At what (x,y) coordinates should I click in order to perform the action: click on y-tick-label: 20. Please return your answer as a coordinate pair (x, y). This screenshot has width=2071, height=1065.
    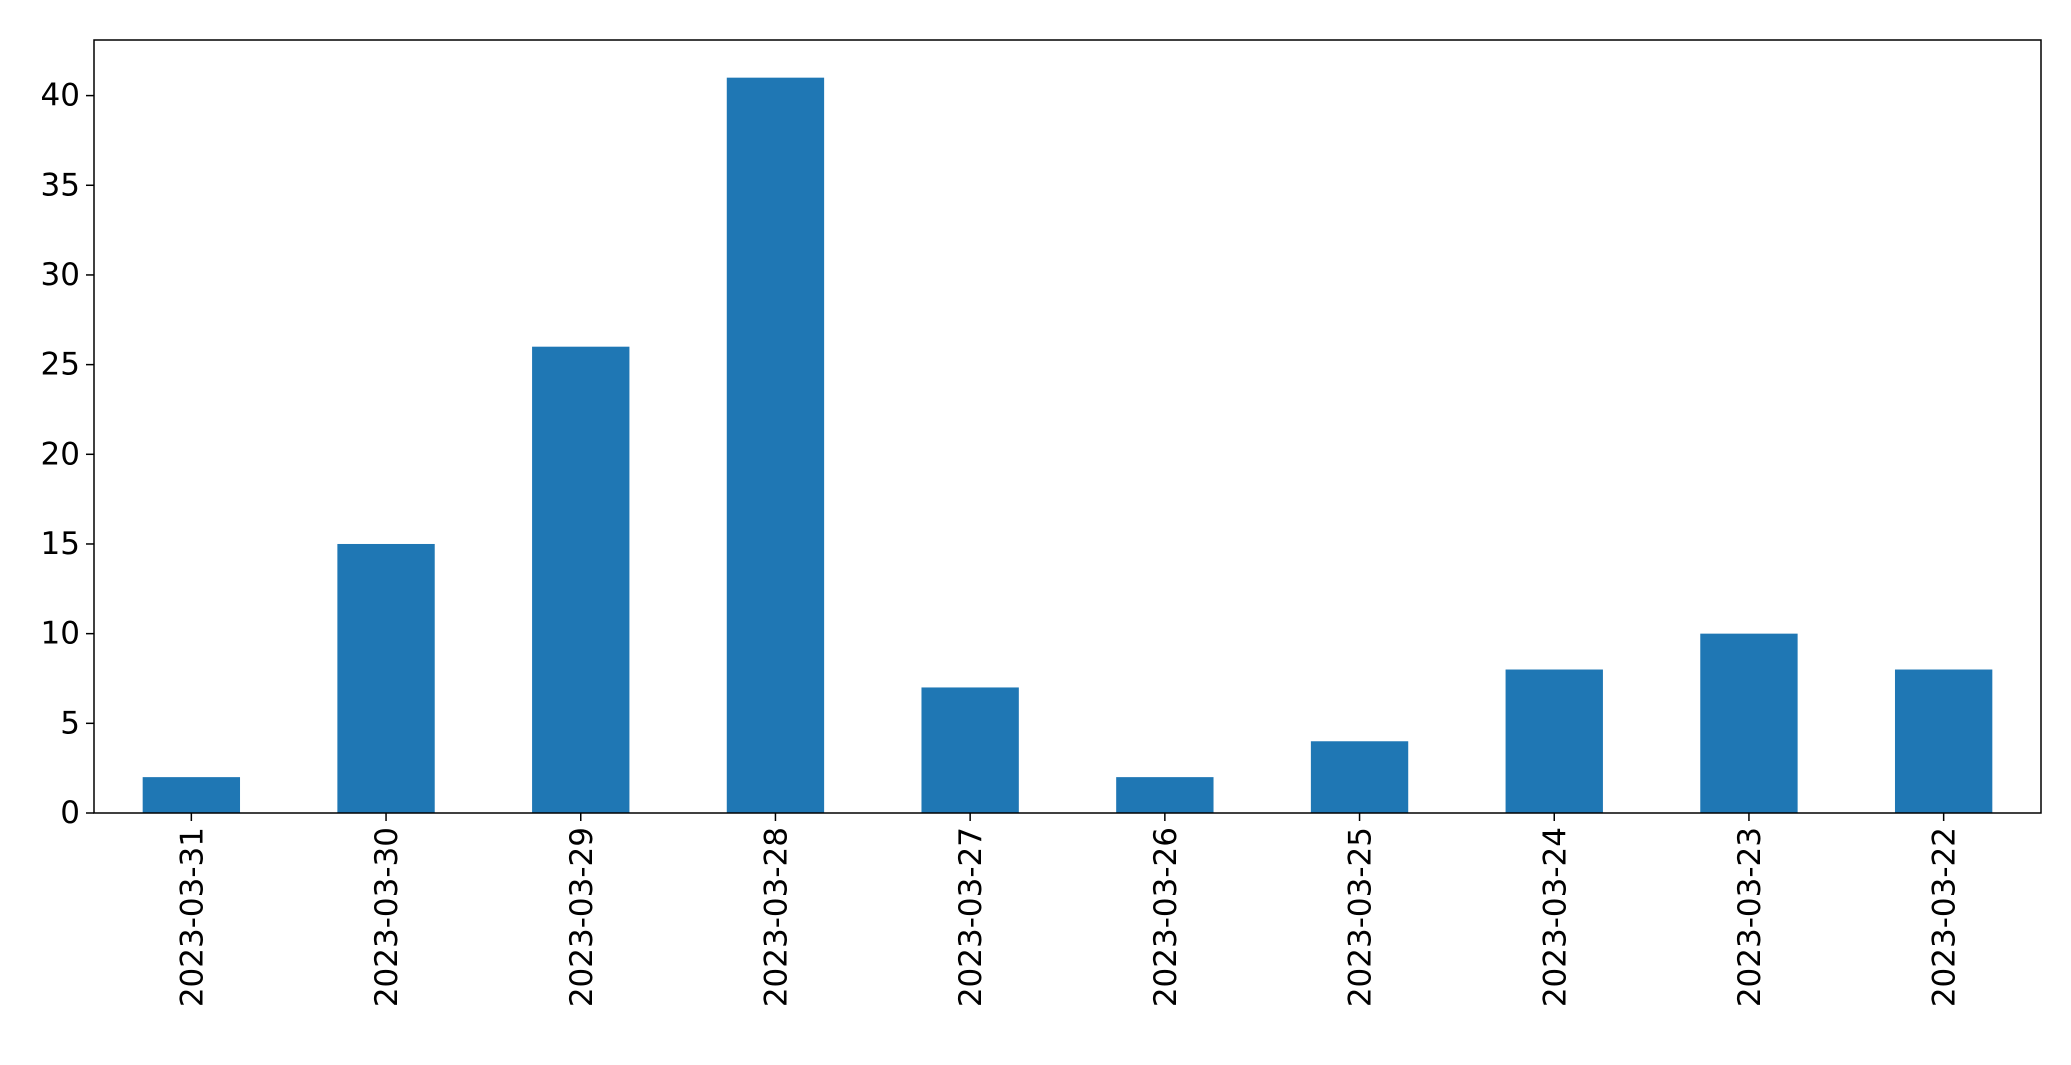
    Looking at the image, I should click on (60, 454).